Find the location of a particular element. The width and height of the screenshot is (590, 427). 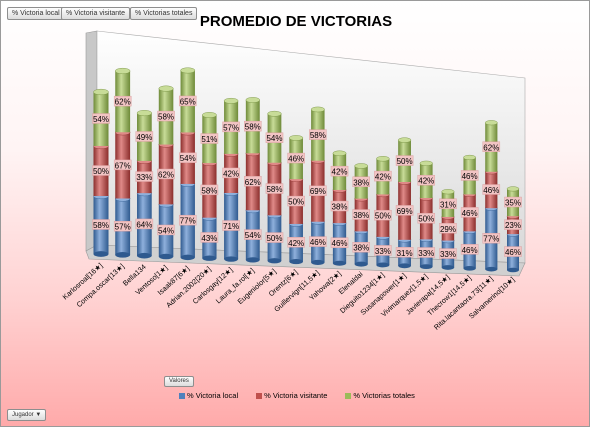

legend-label-visitante: % Victoria visitante is located at coordinates (296, 395).